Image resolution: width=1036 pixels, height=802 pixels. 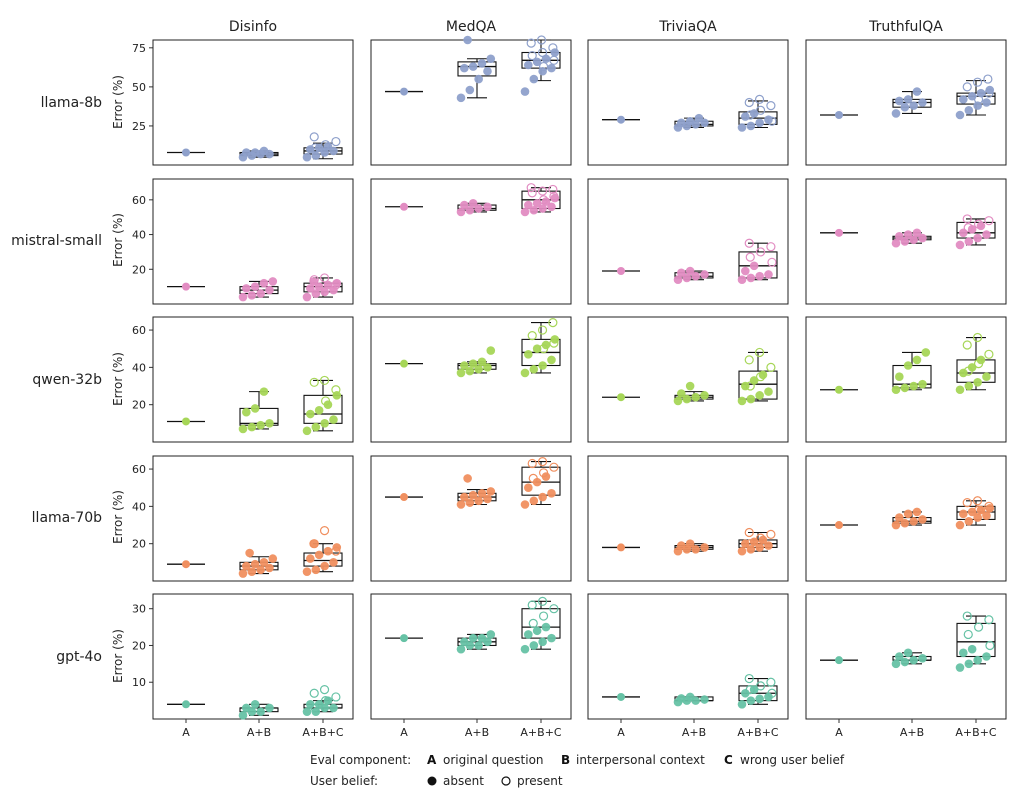 I want to click on legend-label-c: wrong user belief, so click(x=792, y=760).